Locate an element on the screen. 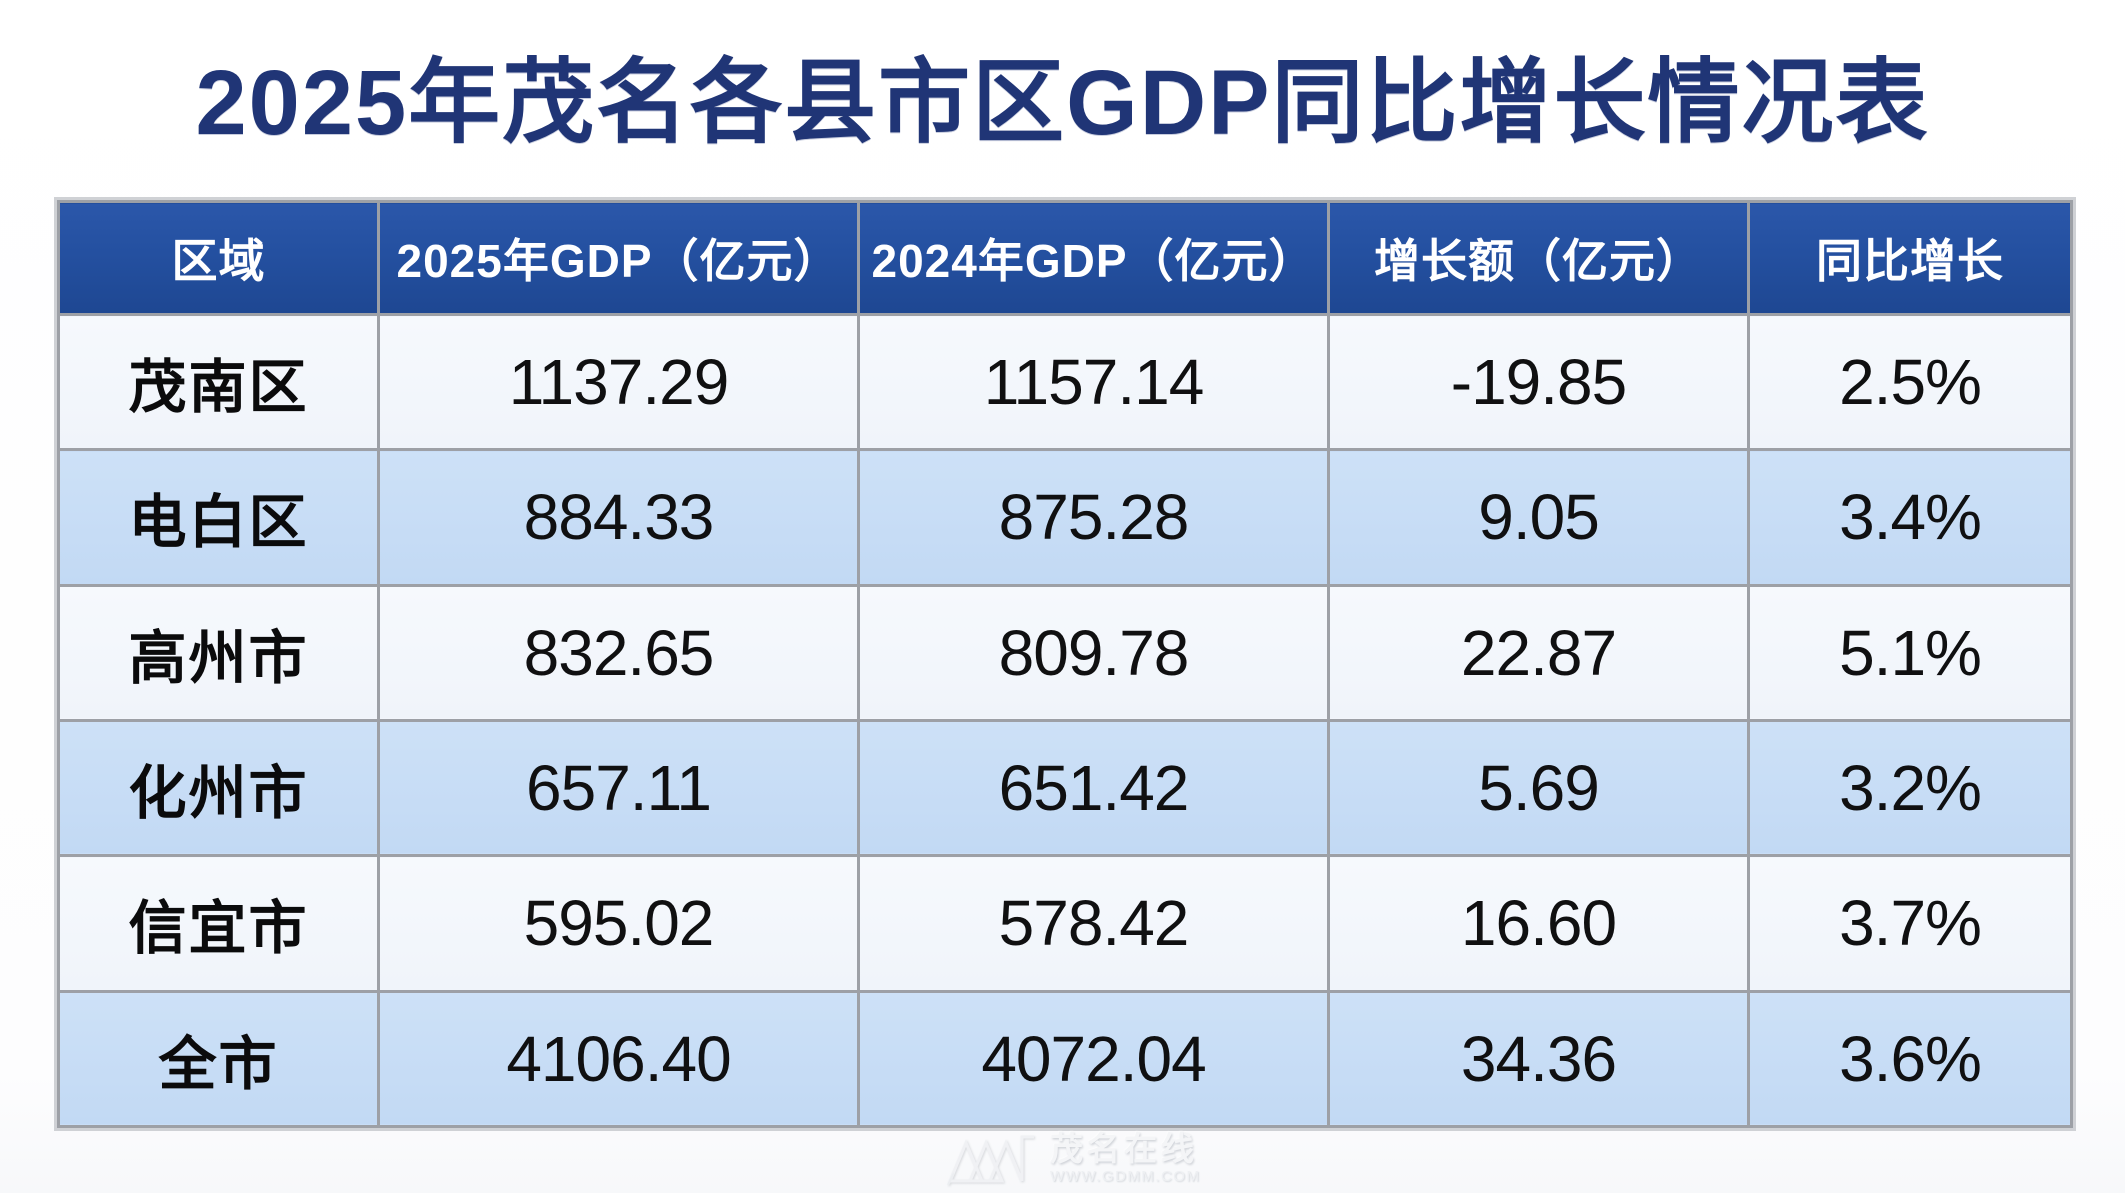 The width and height of the screenshot is (2125, 1193). cell-region: 化州市 is located at coordinates (218, 788).